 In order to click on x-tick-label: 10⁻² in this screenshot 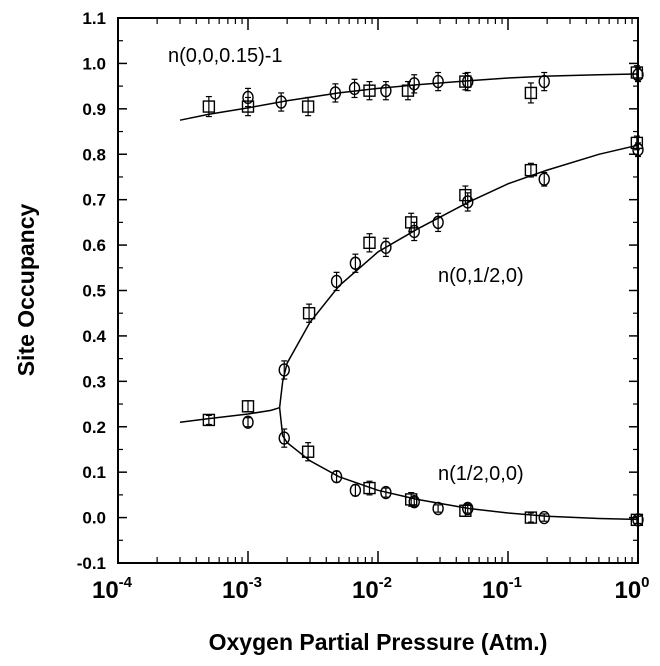, I will do `click(372, 589)`.